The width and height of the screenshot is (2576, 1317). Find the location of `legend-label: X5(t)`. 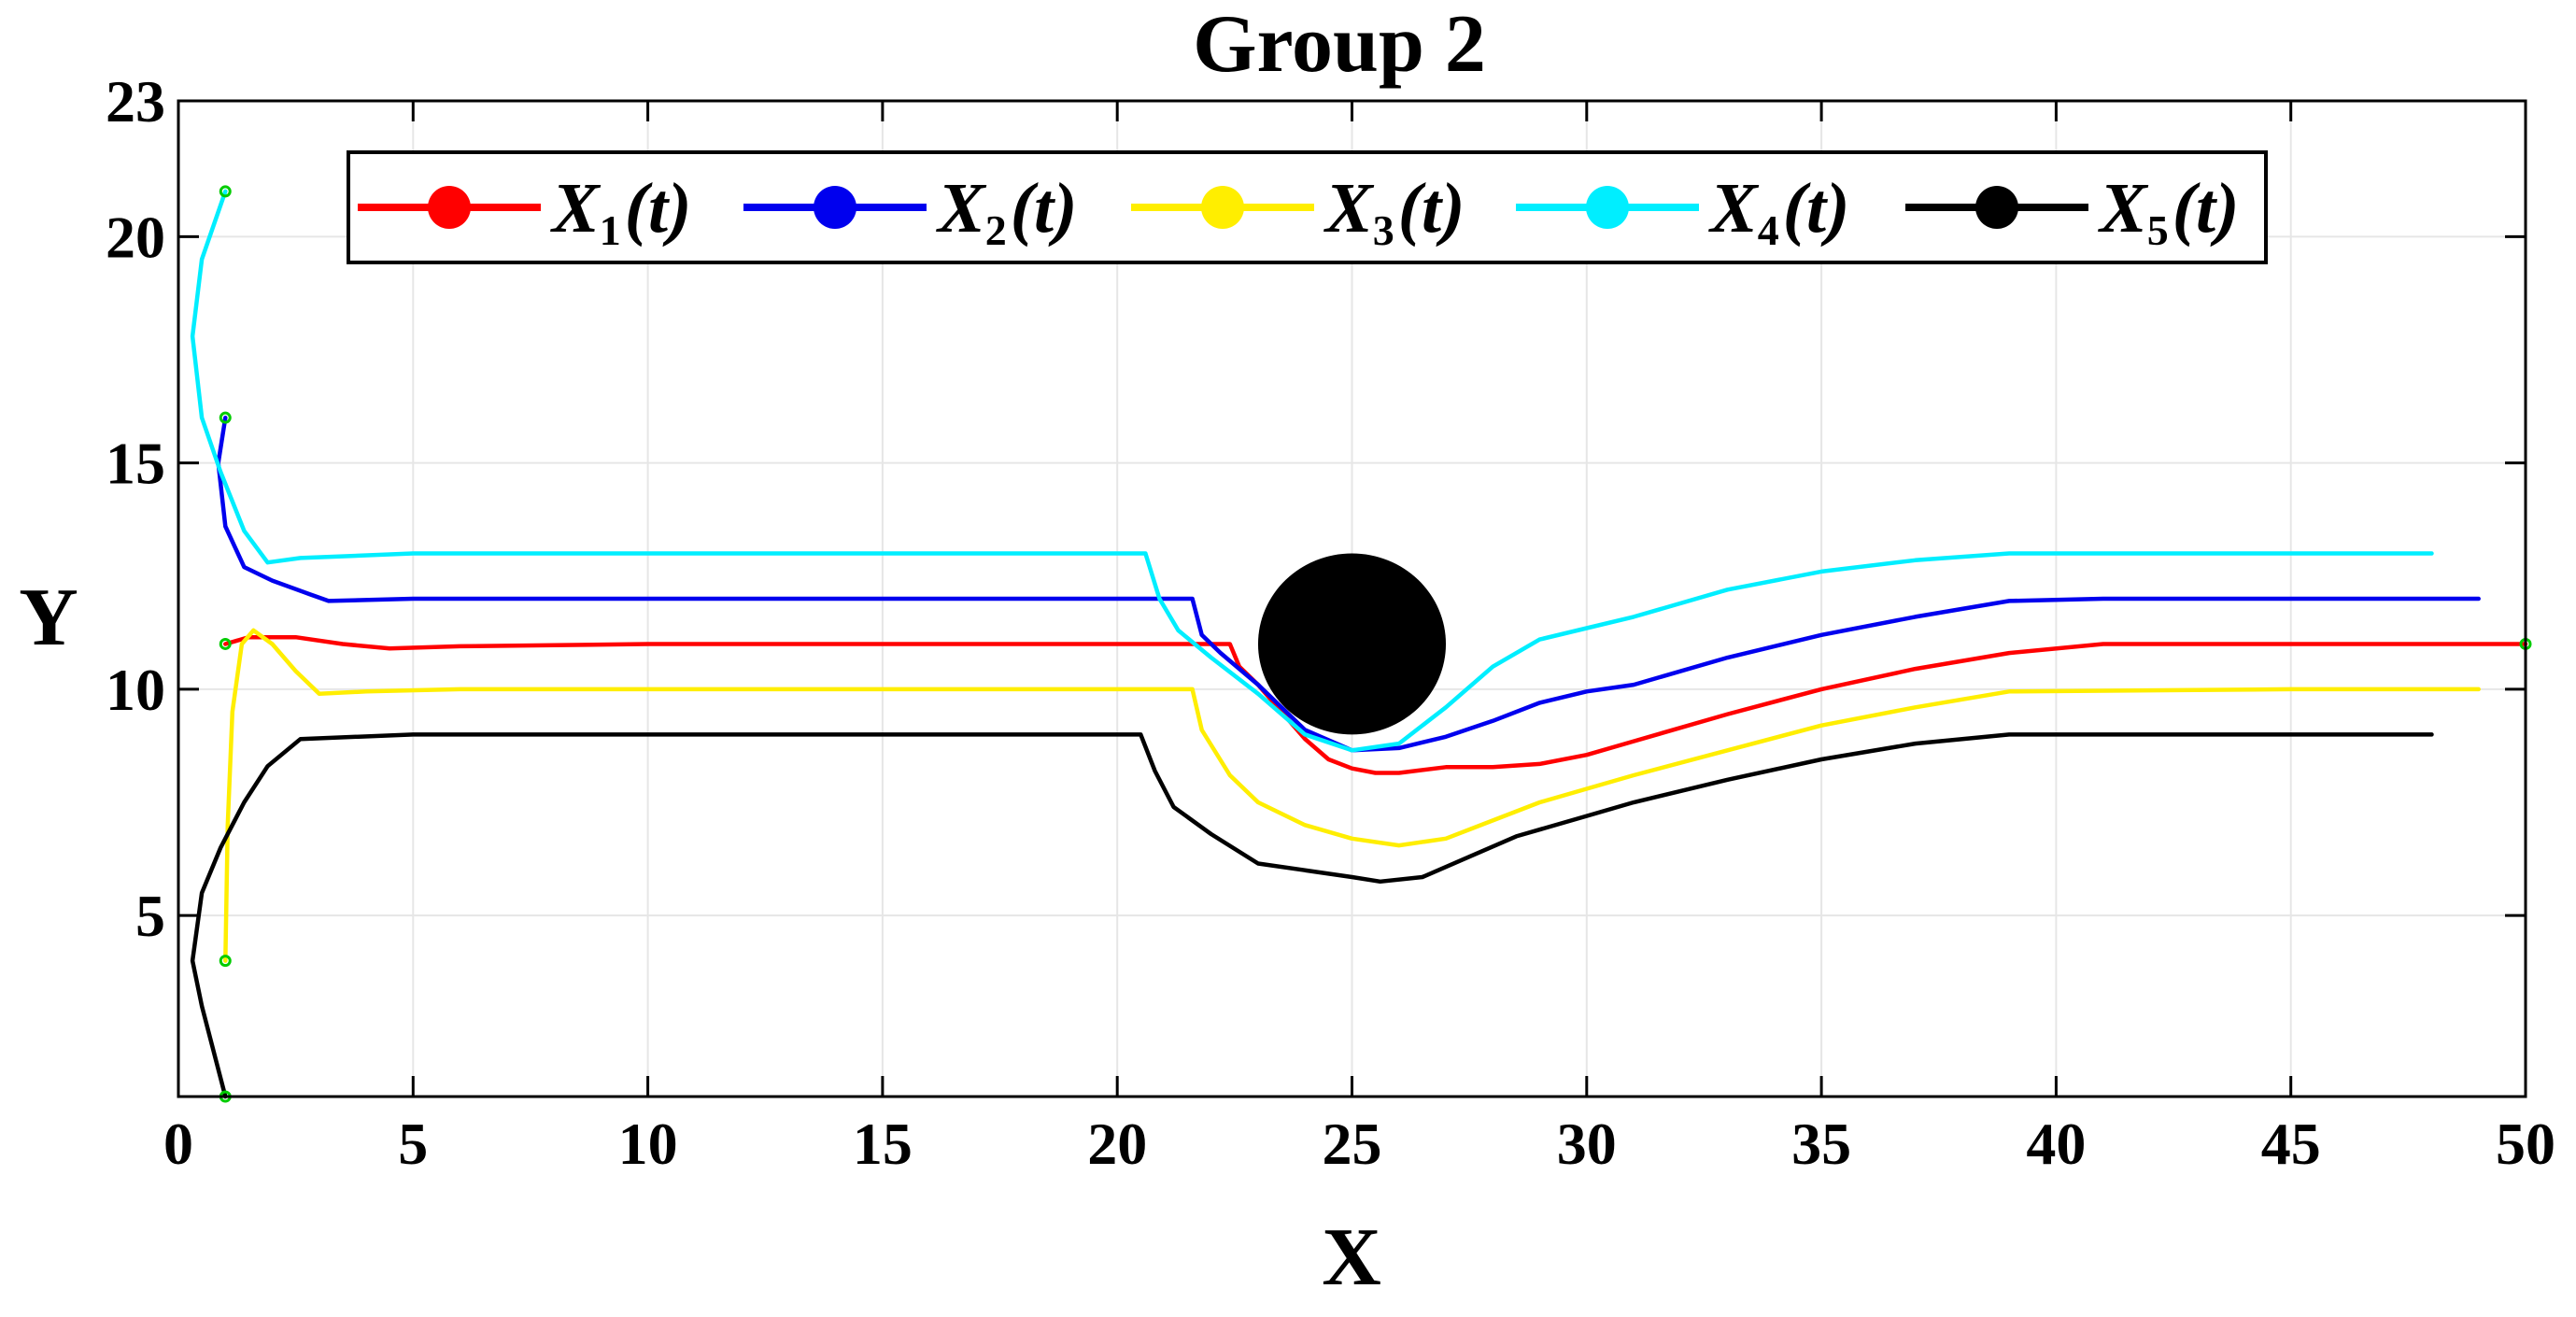

legend-label: X5(t) is located at coordinates (2168, 211).